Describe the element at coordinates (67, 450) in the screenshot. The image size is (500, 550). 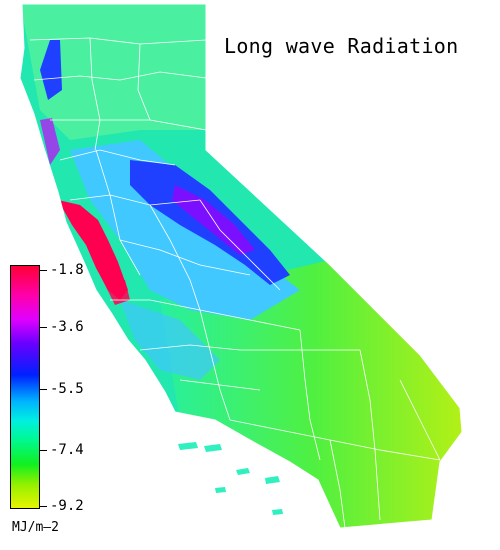
I see `legend-tick-label: -7.4` at that location.